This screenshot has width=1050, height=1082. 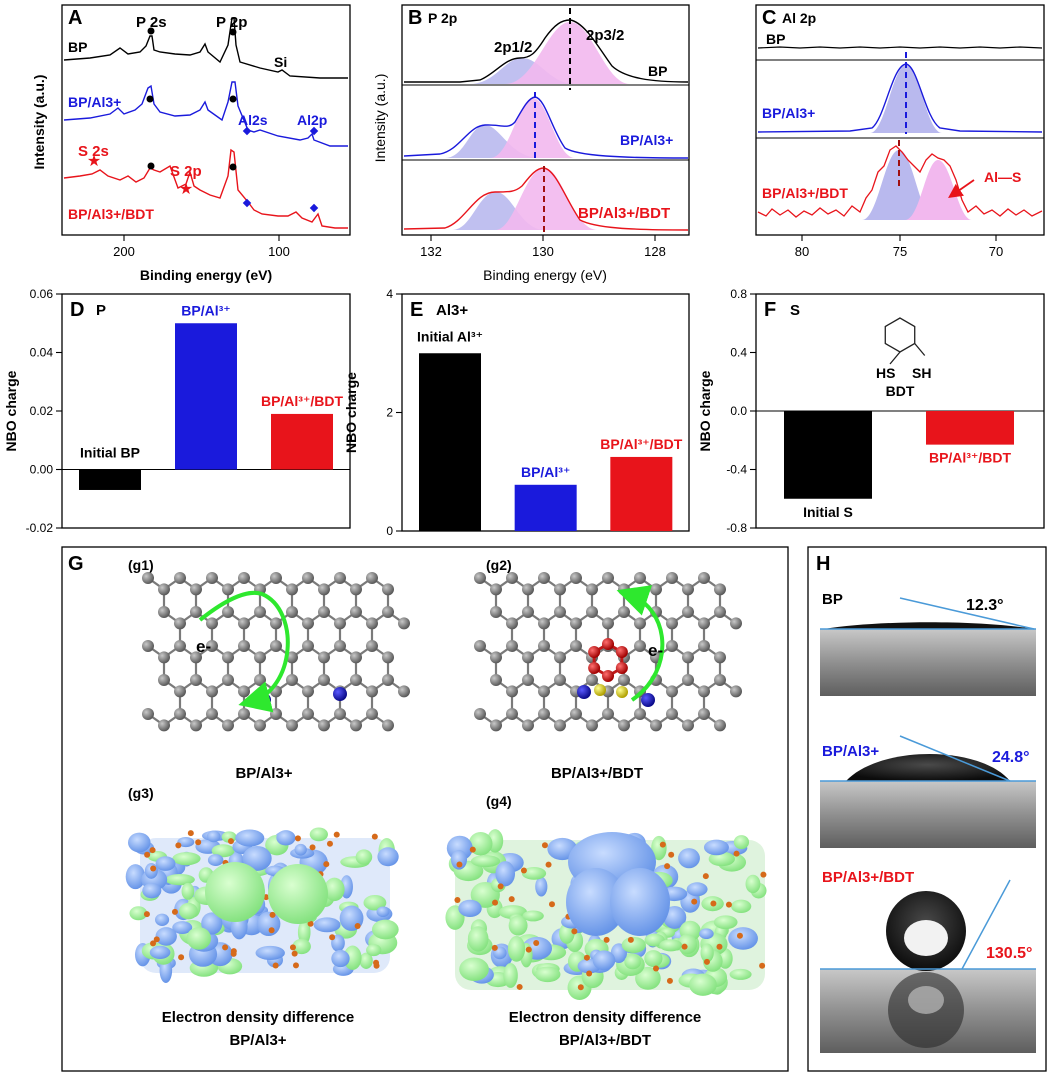 What do you see at coordinates (141, 565) in the screenshot?
I see `panel-g1-label: (g1)` at bounding box center [141, 565].